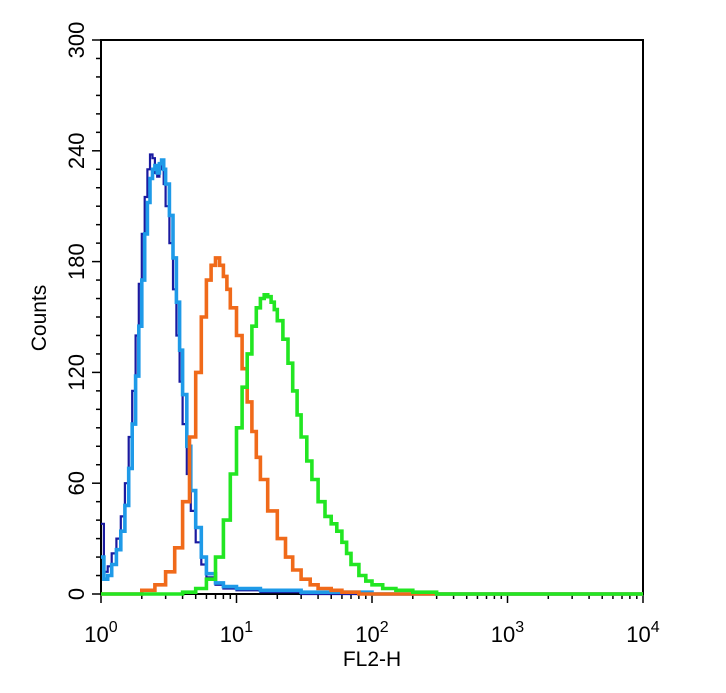 The height and width of the screenshot is (693, 726). What do you see at coordinates (76, 40) in the screenshot?
I see `y-tick-label: 300` at bounding box center [76, 40].